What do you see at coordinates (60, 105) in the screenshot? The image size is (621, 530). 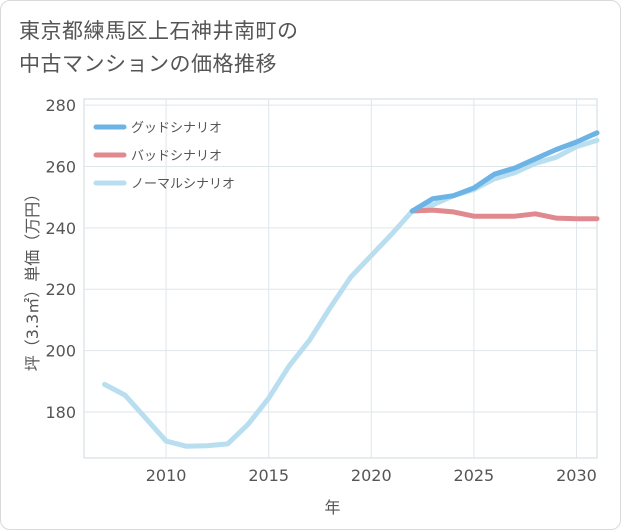 I see `y-tick-label: 280` at bounding box center [60, 105].